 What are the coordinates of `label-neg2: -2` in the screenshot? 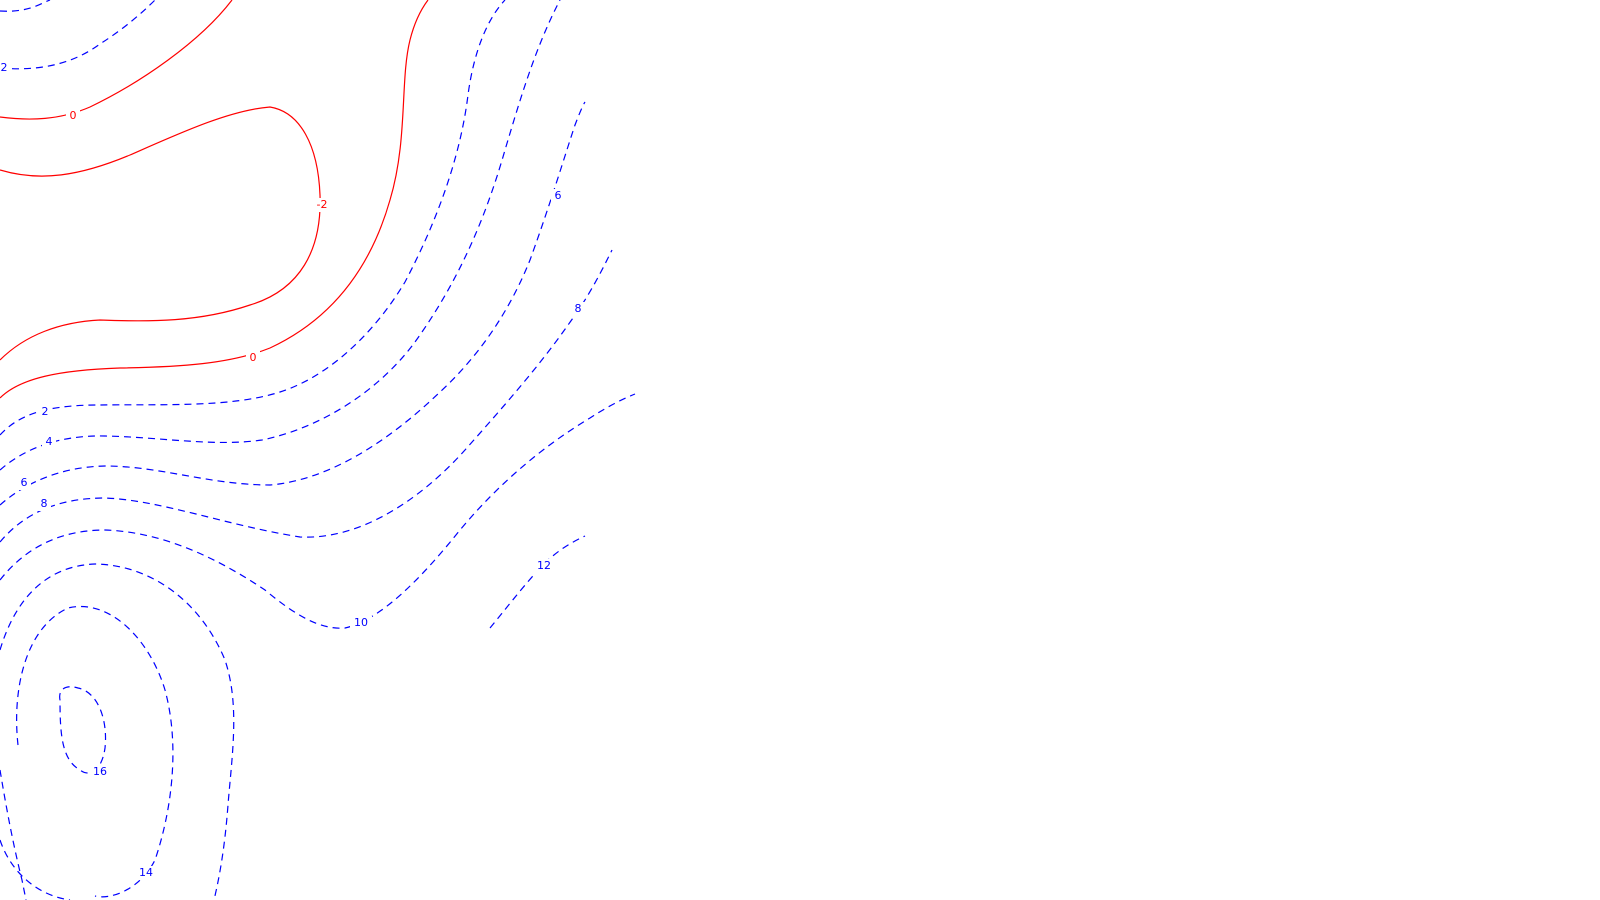 It's located at (322, 204).